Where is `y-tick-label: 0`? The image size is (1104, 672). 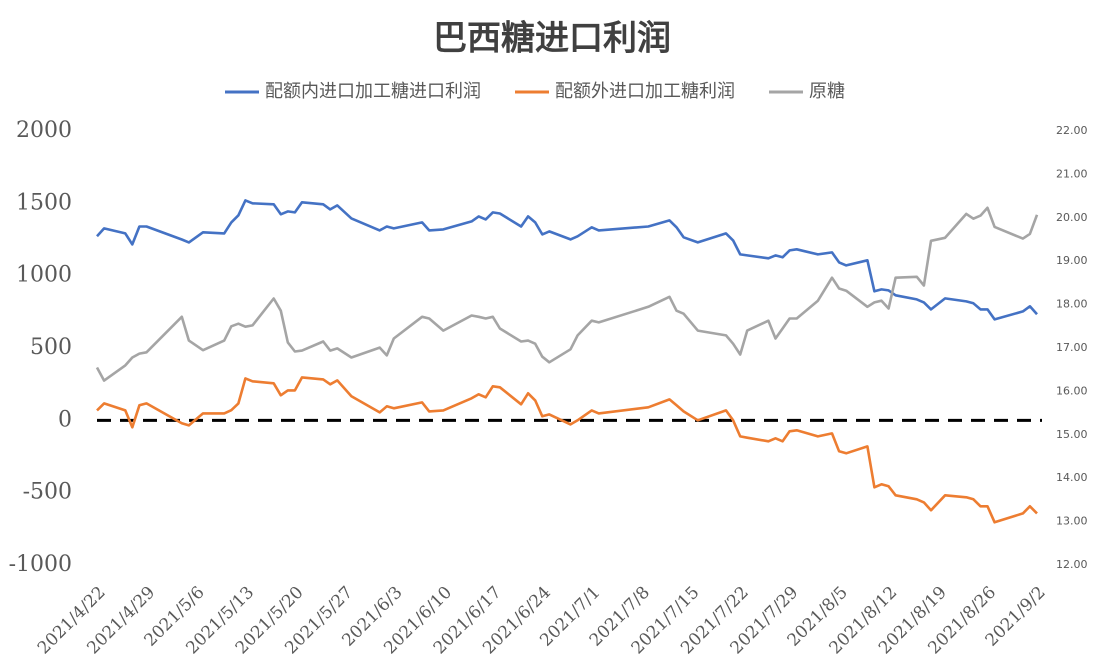 y-tick-label: 0 is located at coordinates (65, 419).